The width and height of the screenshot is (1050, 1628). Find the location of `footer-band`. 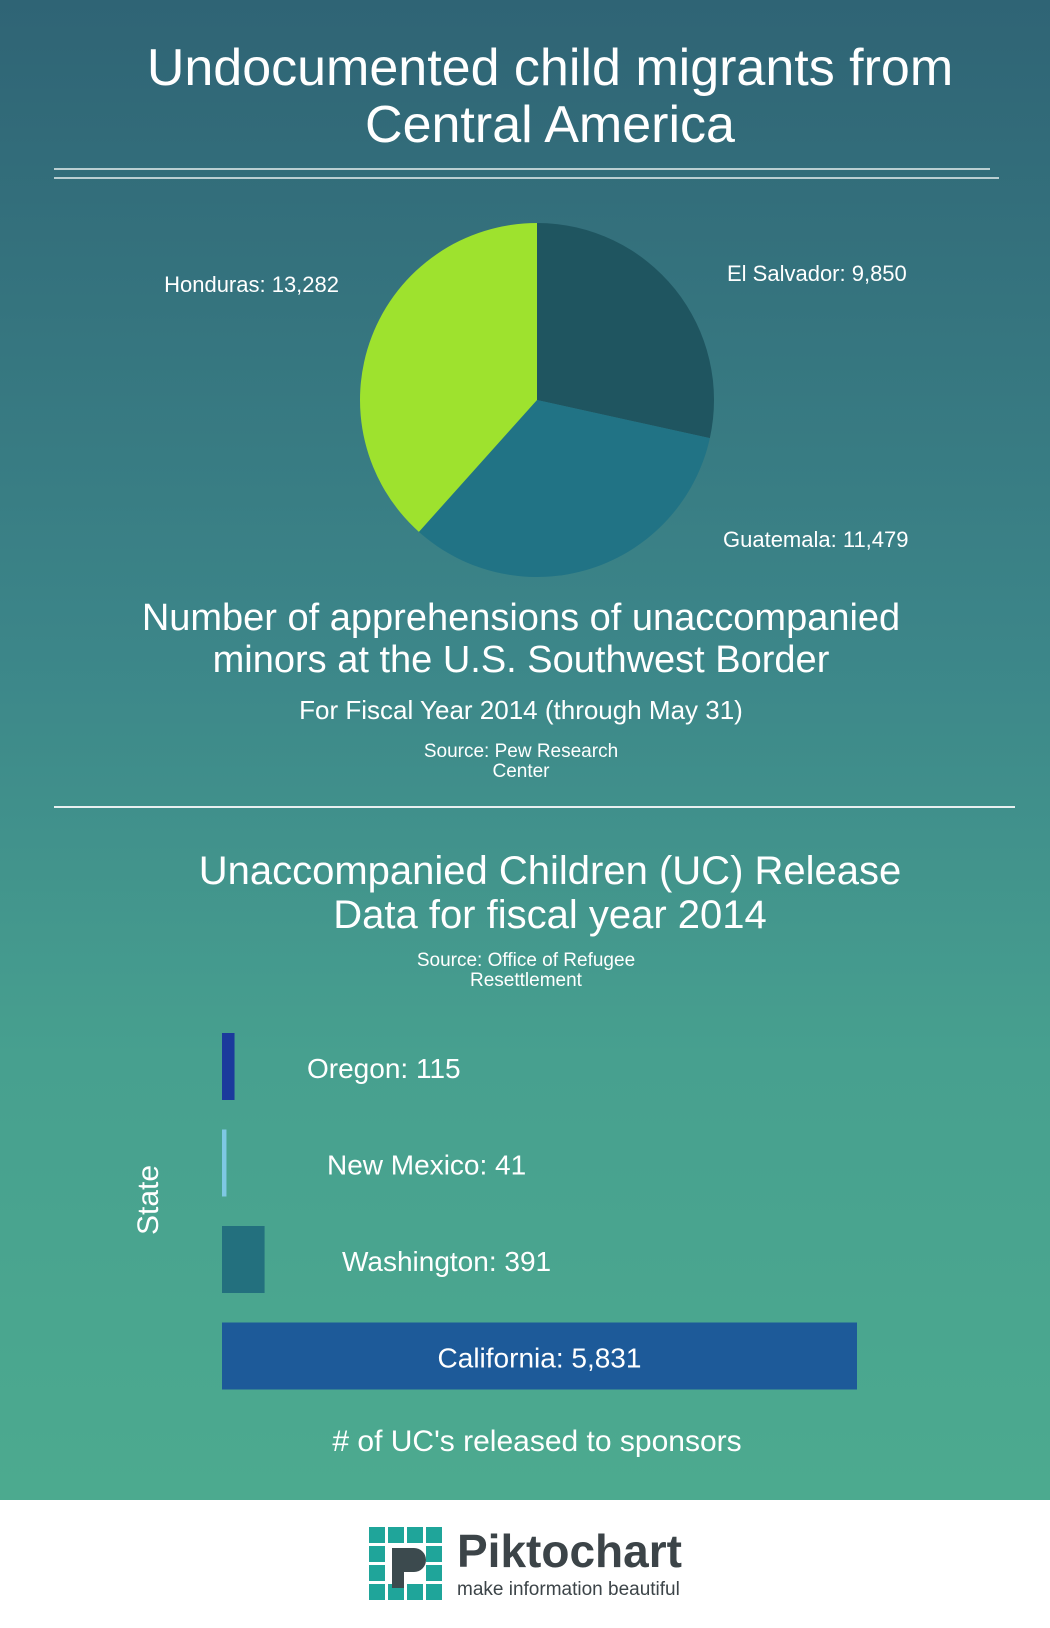

footer-band is located at coordinates (525, 1564).